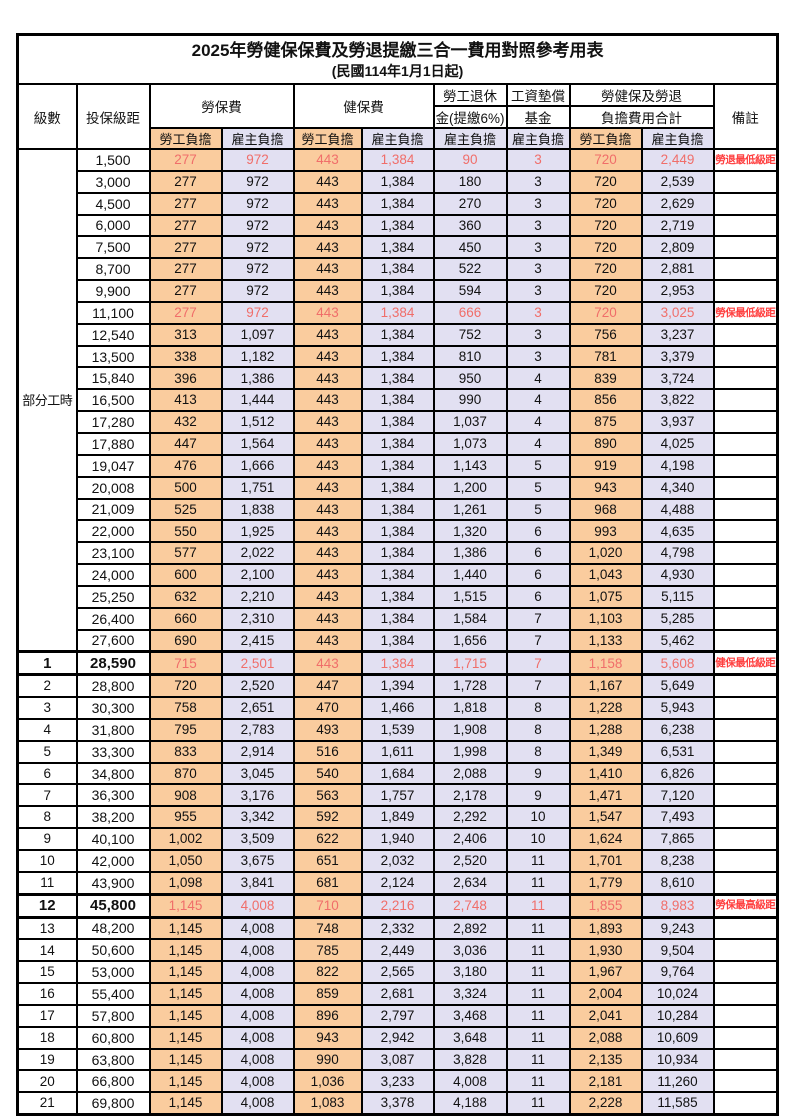 The width and height of the screenshot is (791, 1120). Describe the element at coordinates (677, 312) in the screenshot. I see `cell-total-employer: 3,025` at that location.